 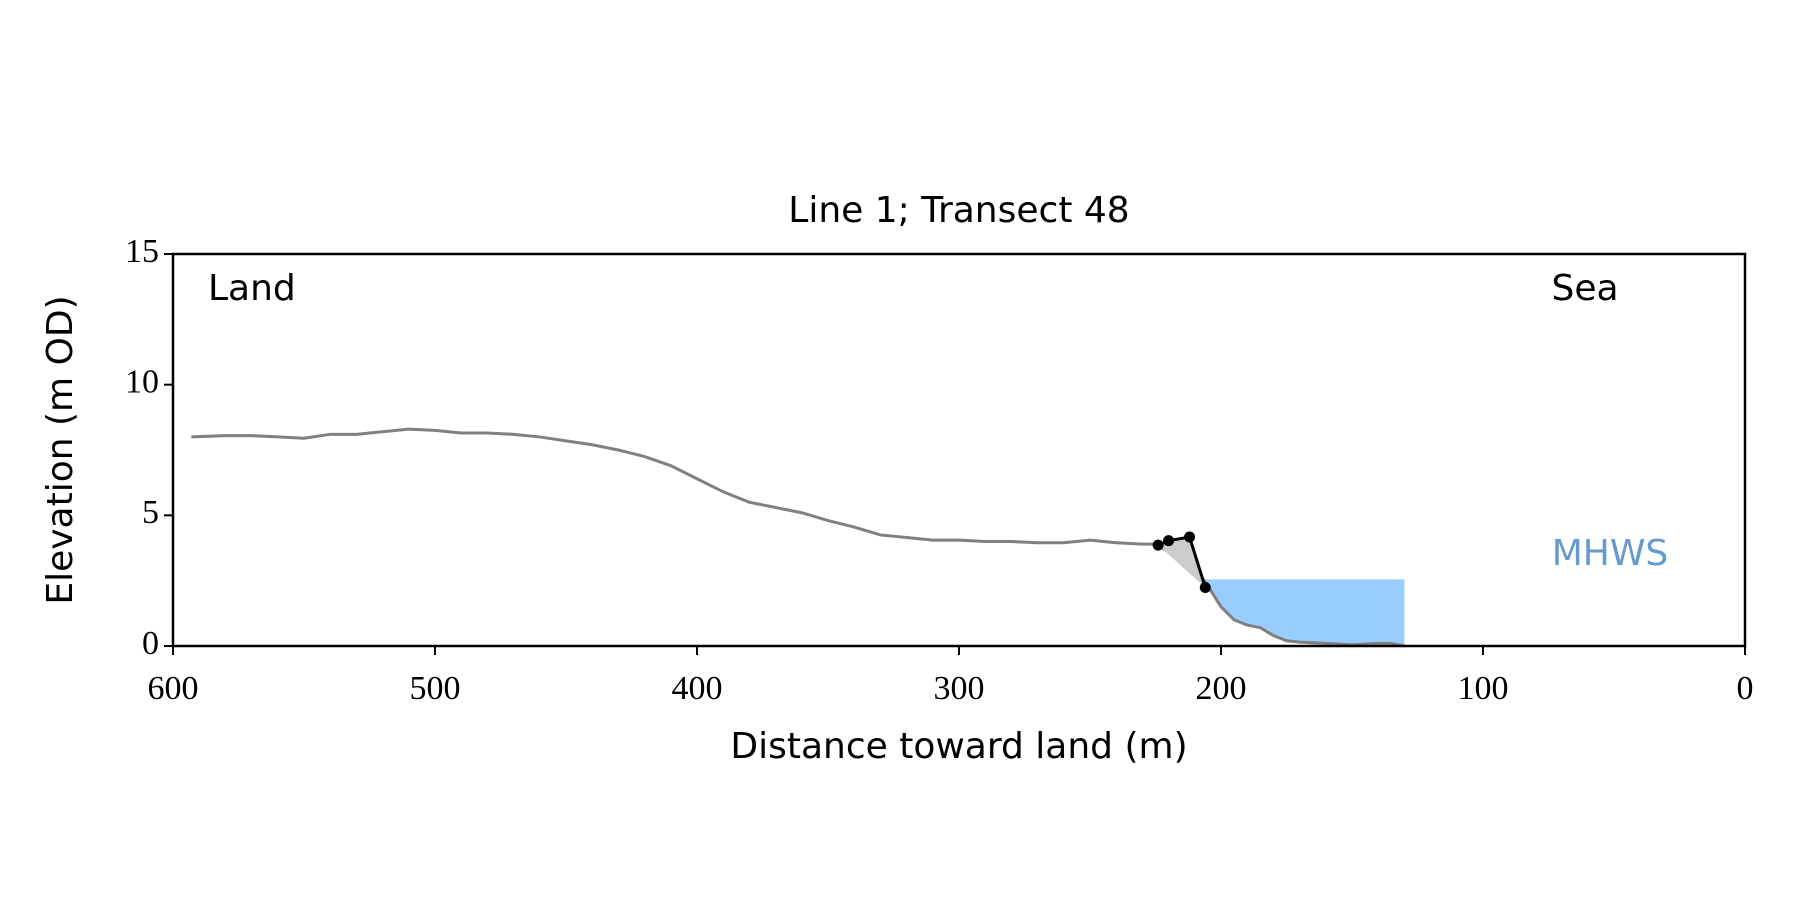 What do you see at coordinates (60, 449) in the screenshot?
I see `y-axis-label: Elevation (m OD)` at bounding box center [60, 449].